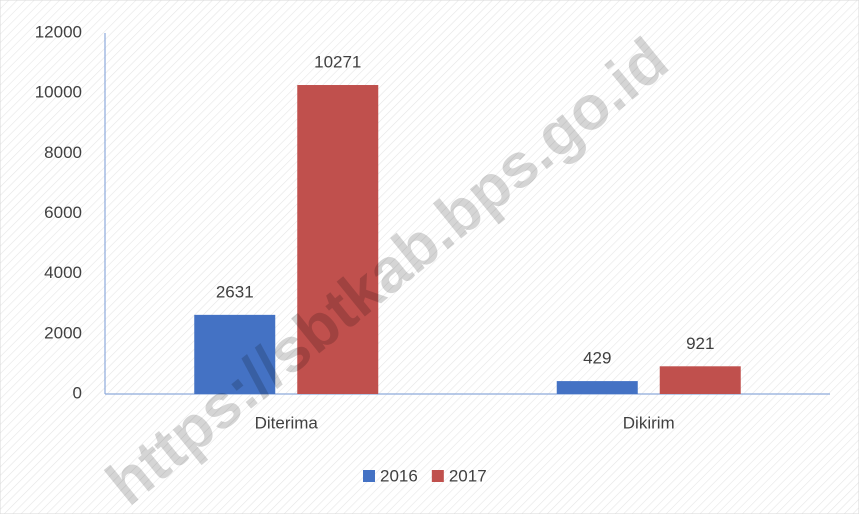  What do you see at coordinates (63, 152) in the screenshot?
I see `y-tick-label: 8000` at bounding box center [63, 152].